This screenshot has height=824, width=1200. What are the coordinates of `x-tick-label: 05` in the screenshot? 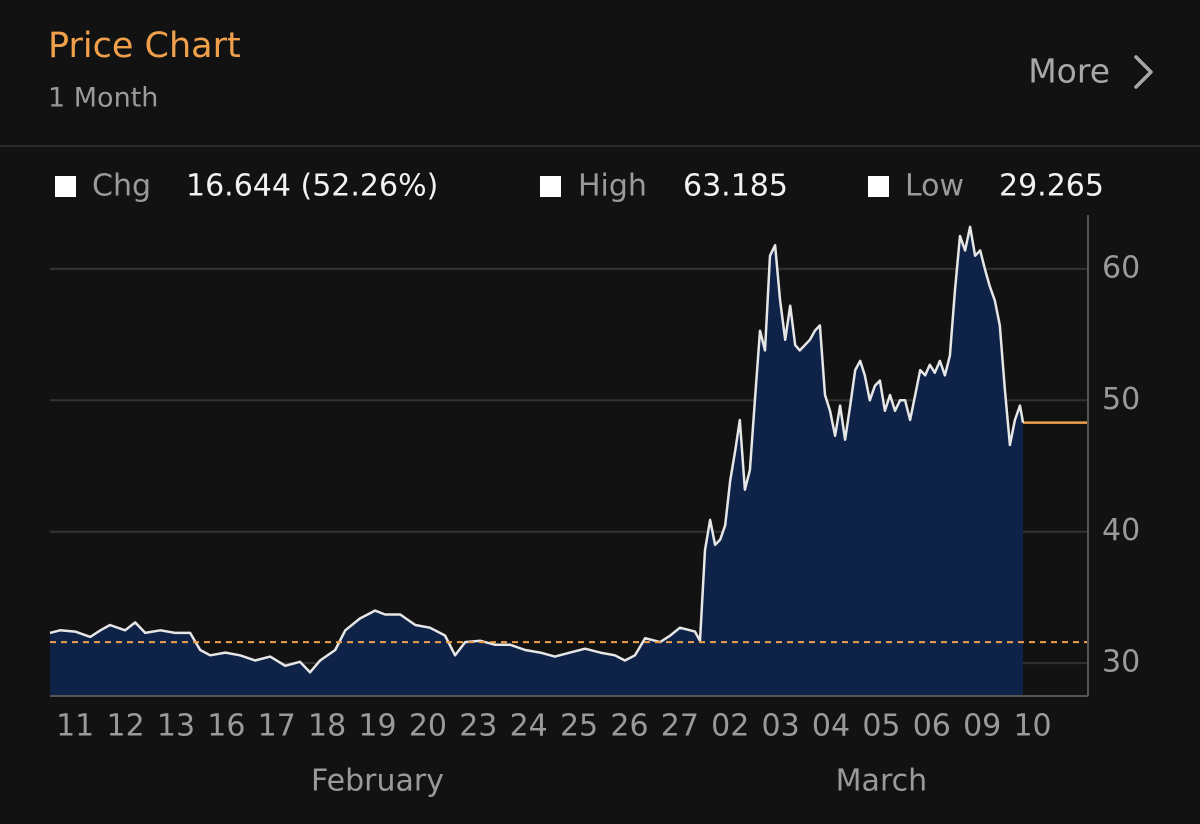 It's located at (881, 726).